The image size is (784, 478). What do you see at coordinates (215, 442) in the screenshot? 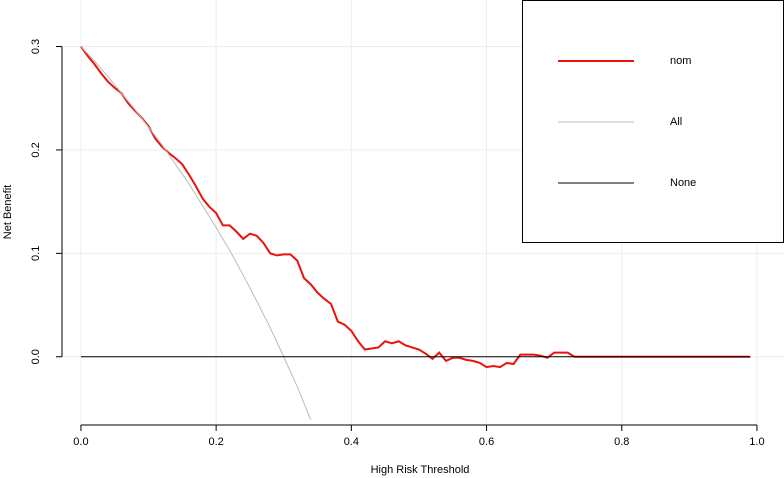
I see `x-tick-label: 0.2` at bounding box center [215, 442].